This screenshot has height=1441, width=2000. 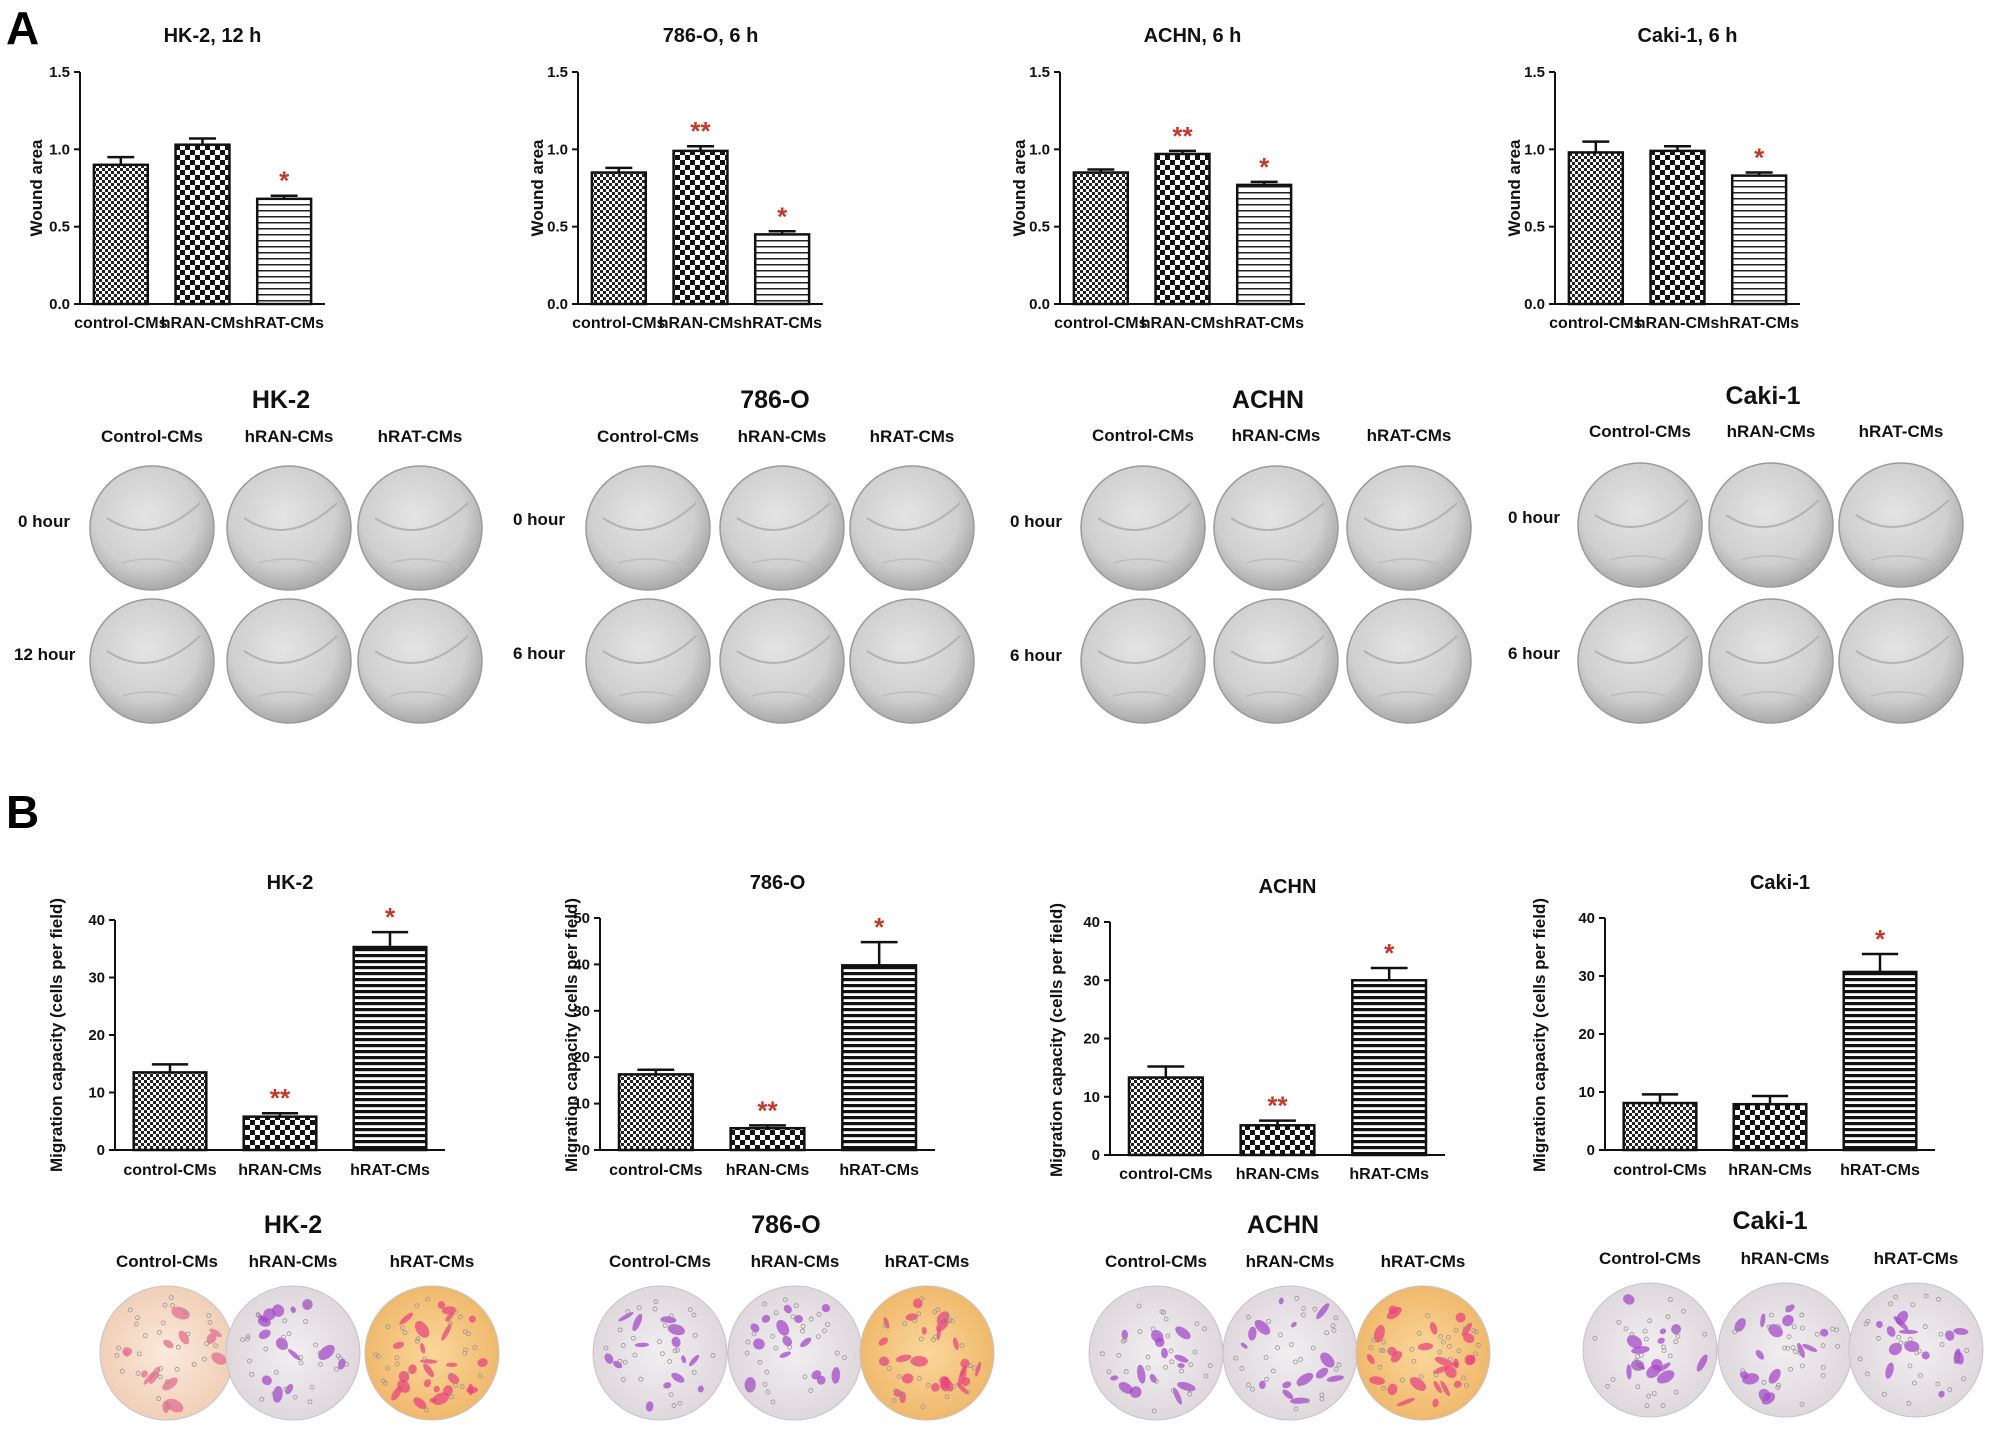 What do you see at coordinates (1423, 1353) in the screenshot?
I see `transwell-image` at bounding box center [1423, 1353].